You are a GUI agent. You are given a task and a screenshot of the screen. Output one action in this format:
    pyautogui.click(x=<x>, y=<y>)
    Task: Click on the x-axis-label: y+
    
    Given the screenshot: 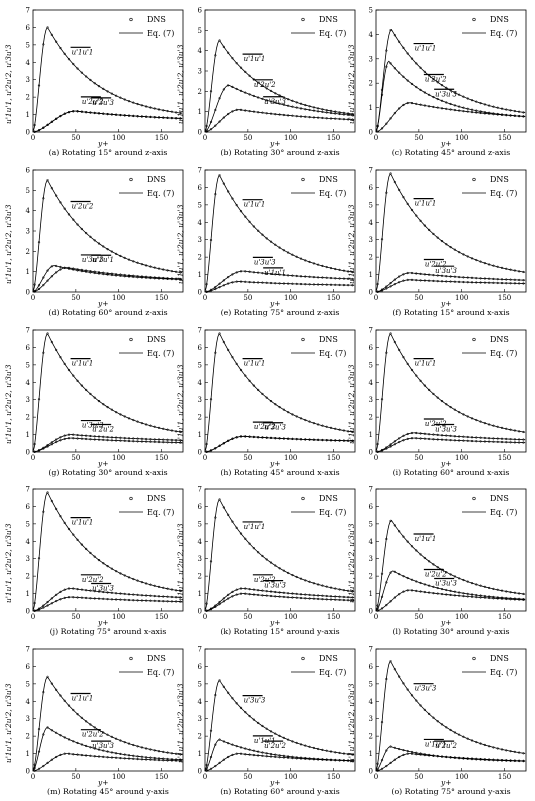 What is the action you would take?
    pyautogui.click(x=446, y=782)
    